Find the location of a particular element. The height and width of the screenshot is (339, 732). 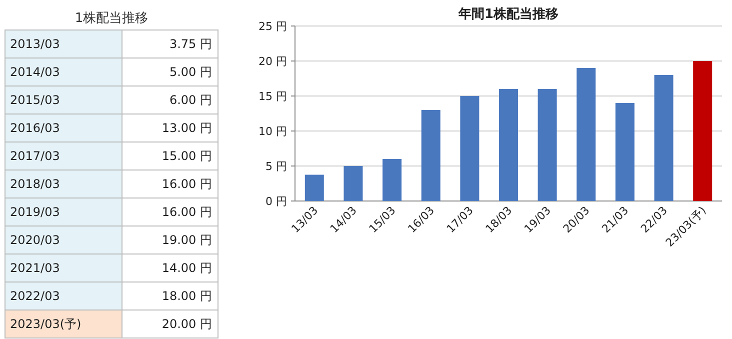

category-label: 2022/03 is located at coordinates (35, 296).